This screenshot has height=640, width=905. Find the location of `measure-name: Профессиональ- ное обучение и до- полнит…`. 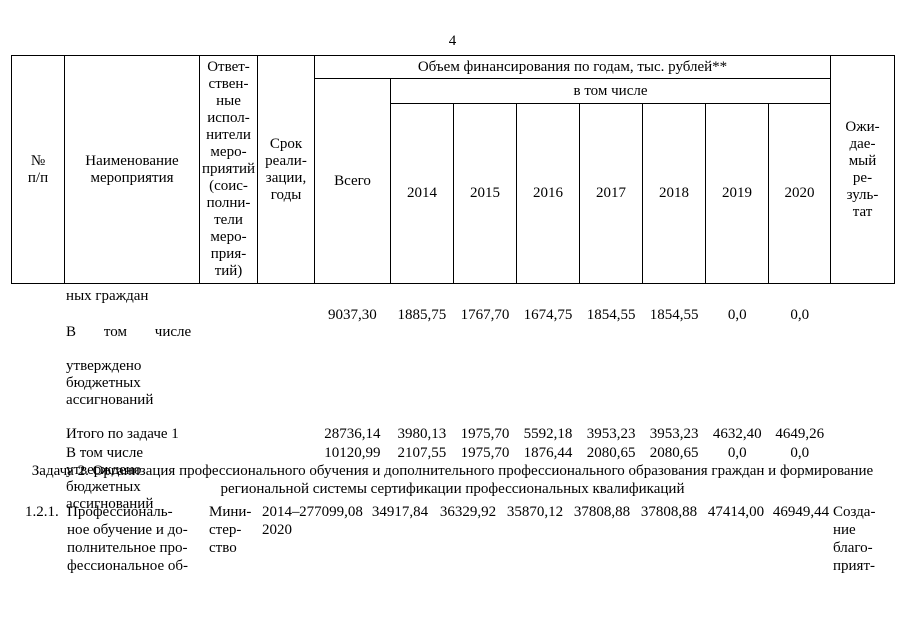

measure-name: Профессиональ- ное обучение и до- полнит… is located at coordinates (127, 539).